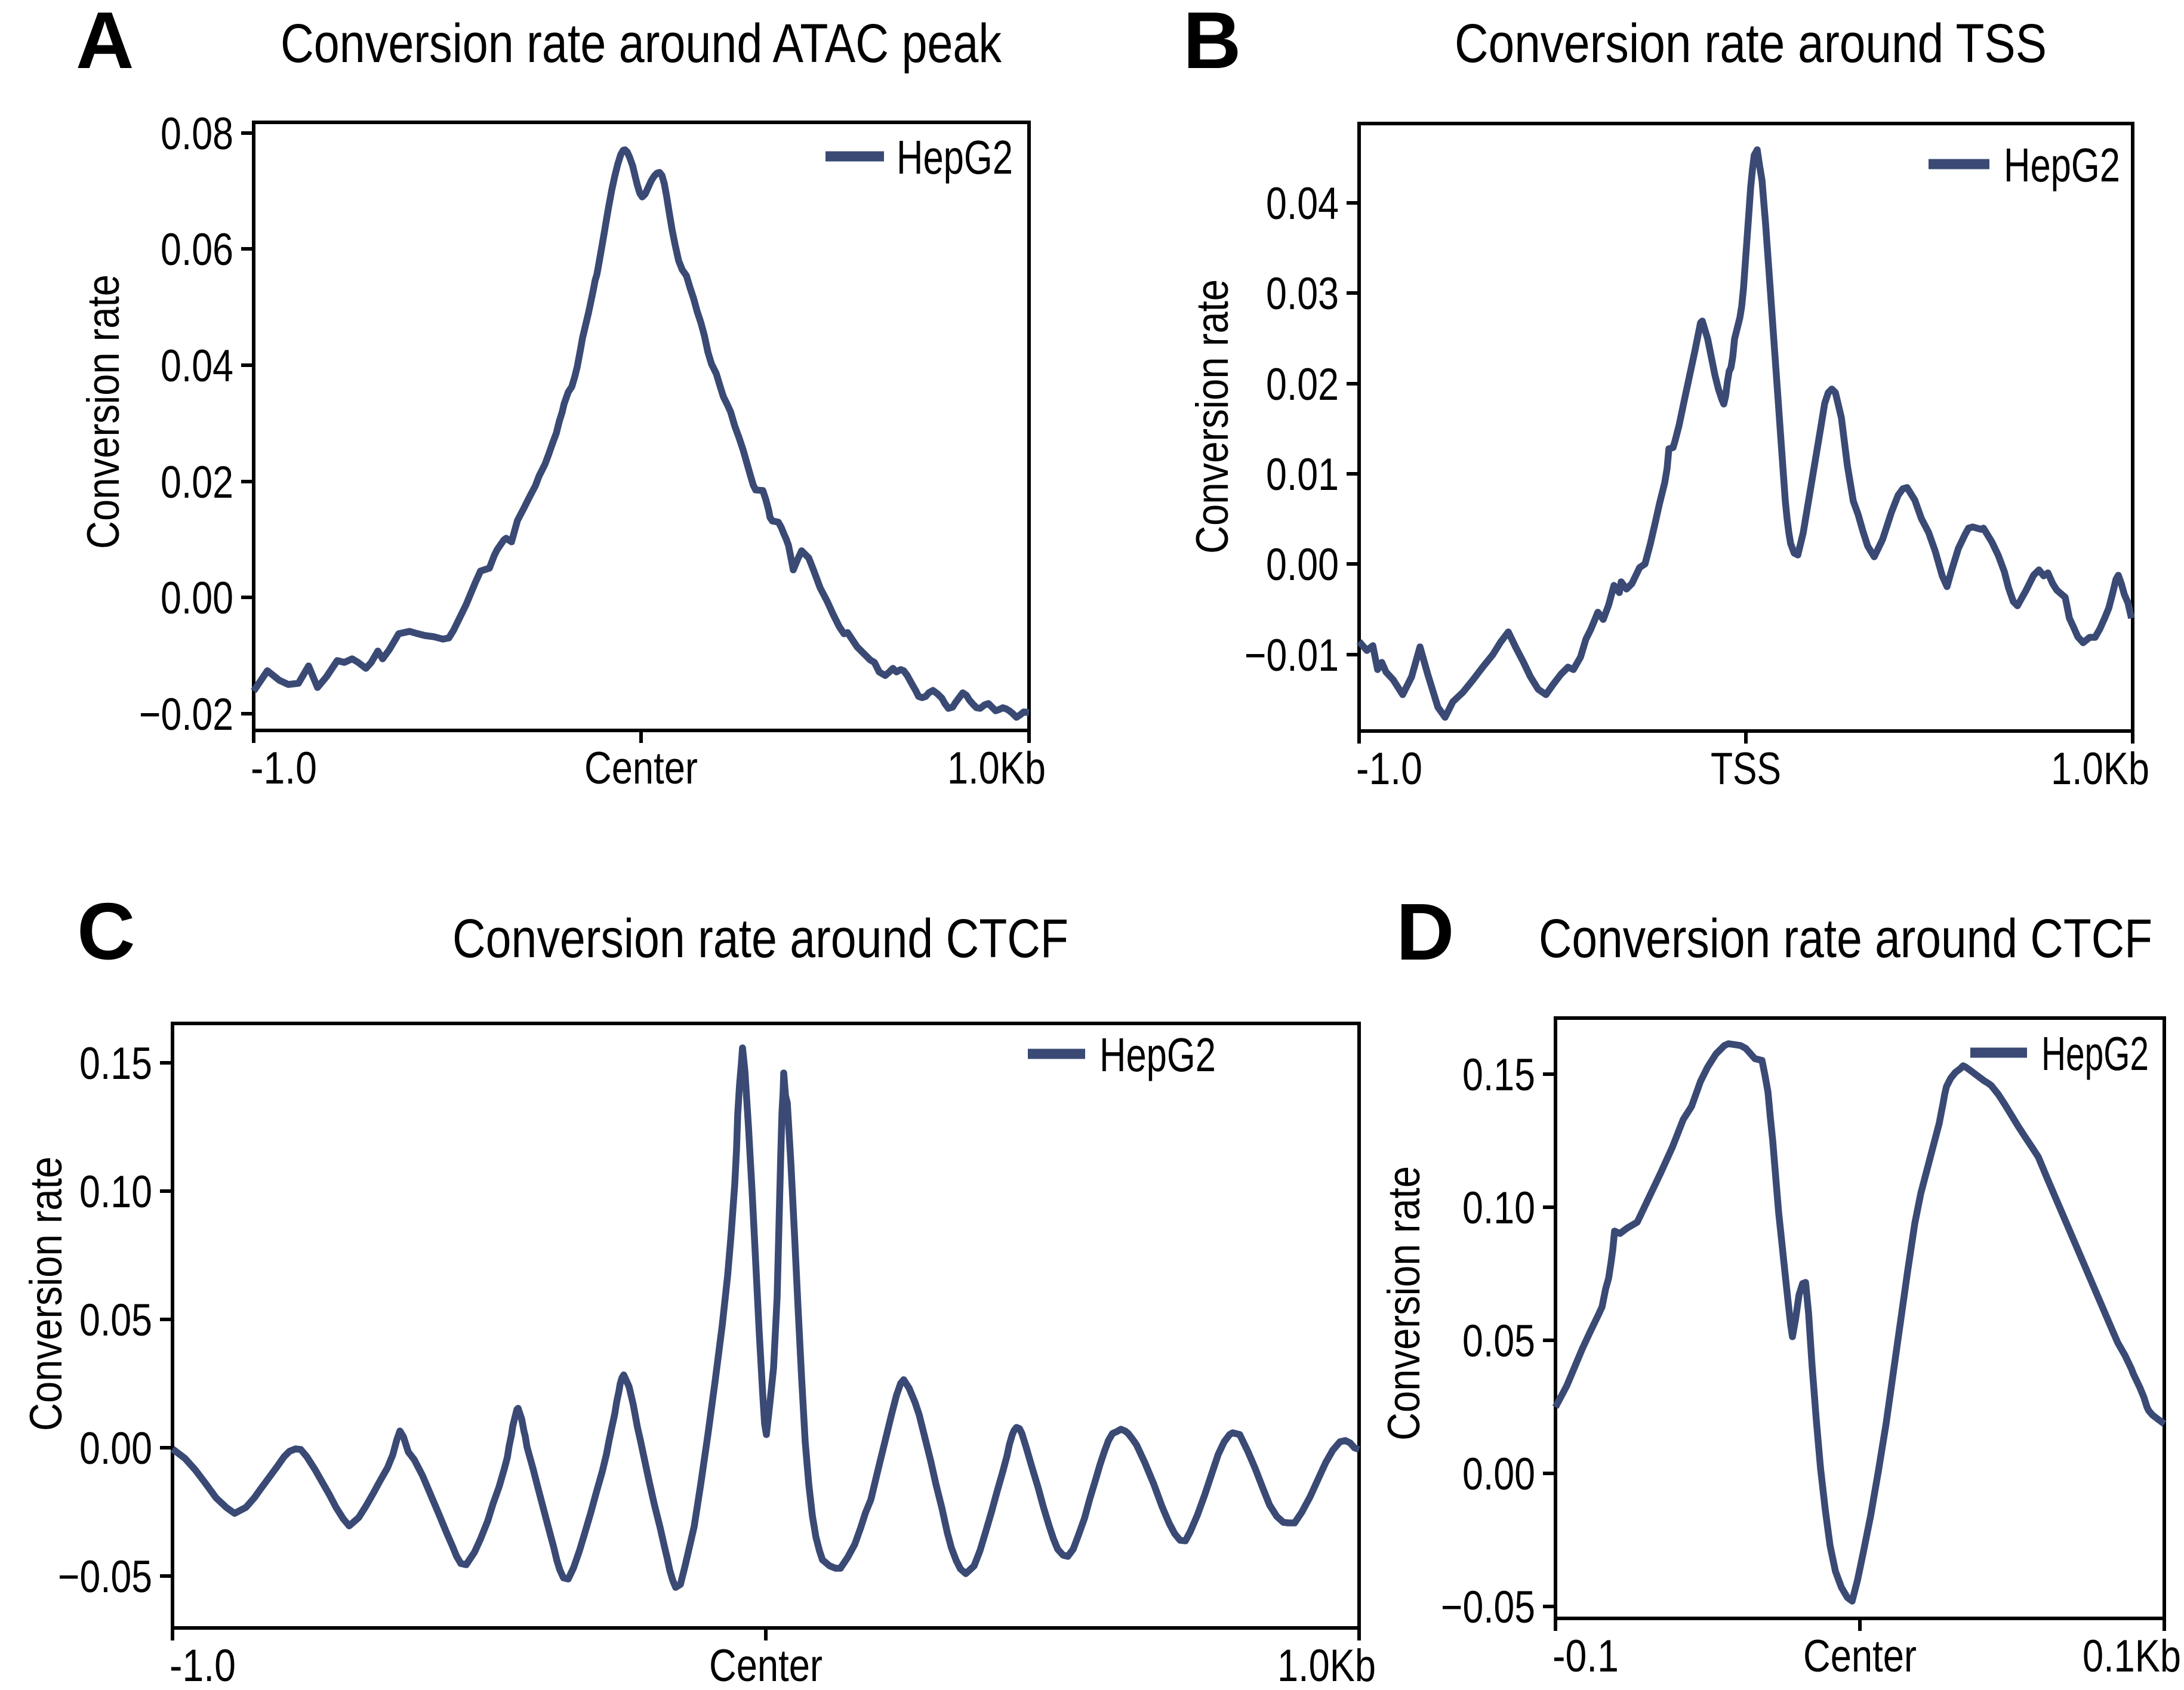 This screenshot has height=1690, width=2184. Describe the element at coordinates (2132, 1657) in the screenshot. I see `svg-text: 0.1Kb` at that location.